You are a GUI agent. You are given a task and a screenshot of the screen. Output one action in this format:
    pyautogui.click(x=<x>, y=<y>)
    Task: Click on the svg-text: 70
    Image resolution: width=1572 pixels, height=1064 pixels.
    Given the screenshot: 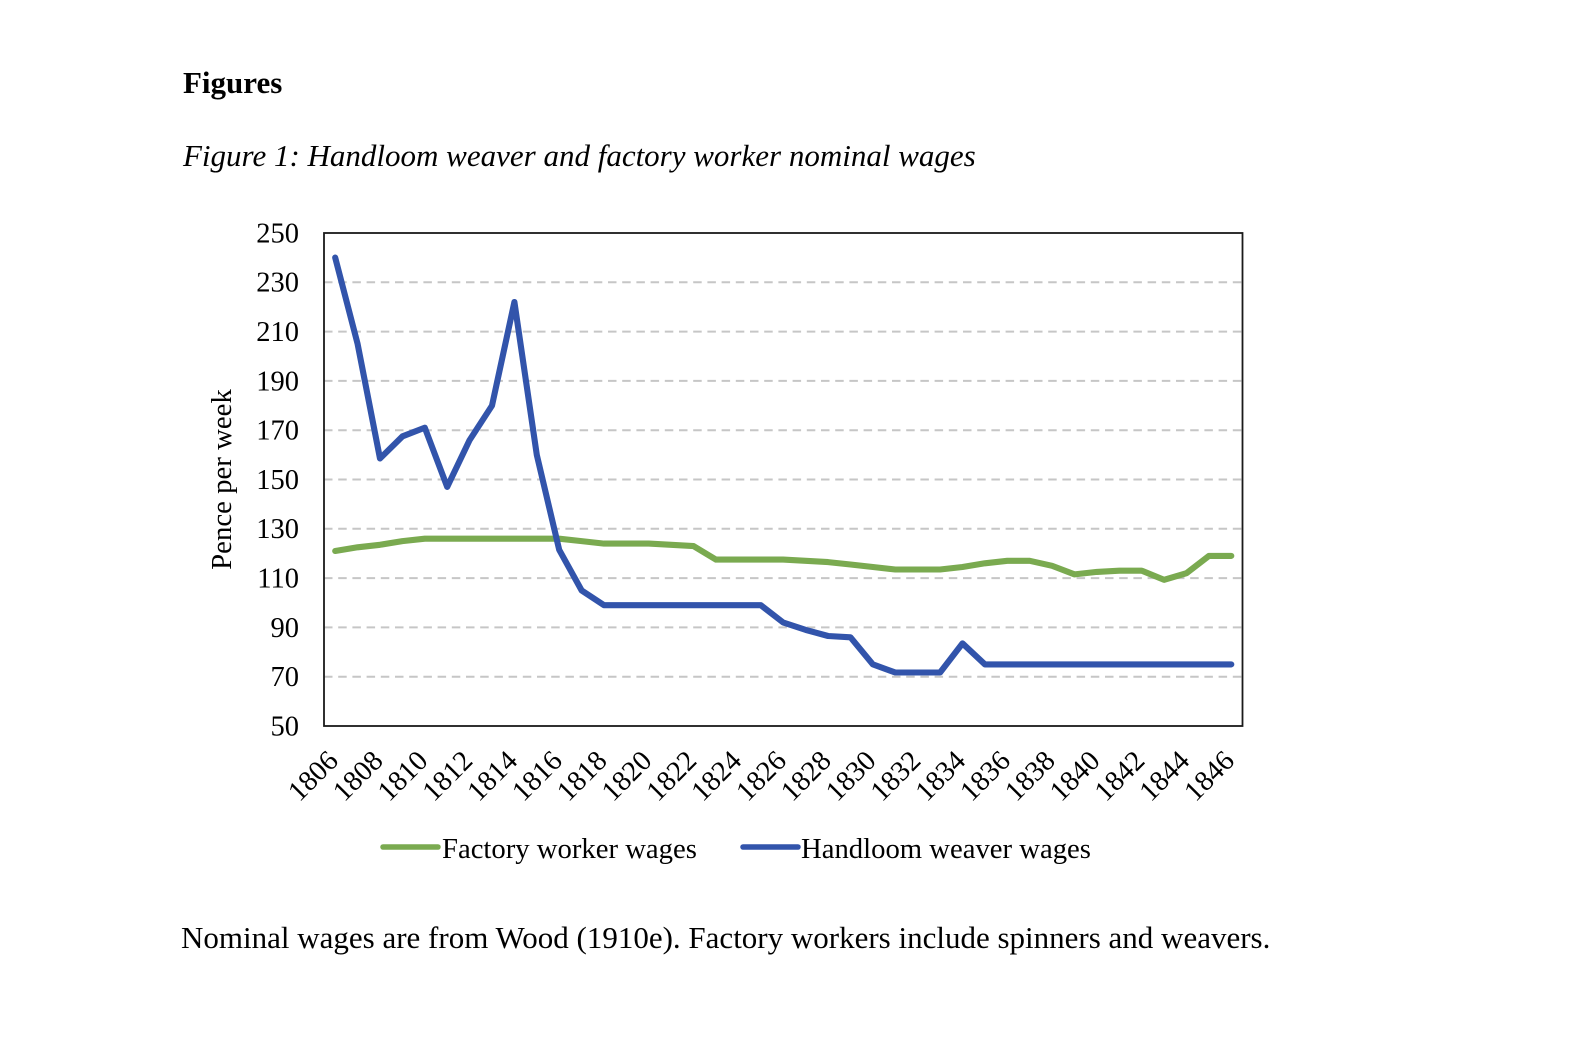 What is the action you would take?
    pyautogui.click(x=285, y=677)
    